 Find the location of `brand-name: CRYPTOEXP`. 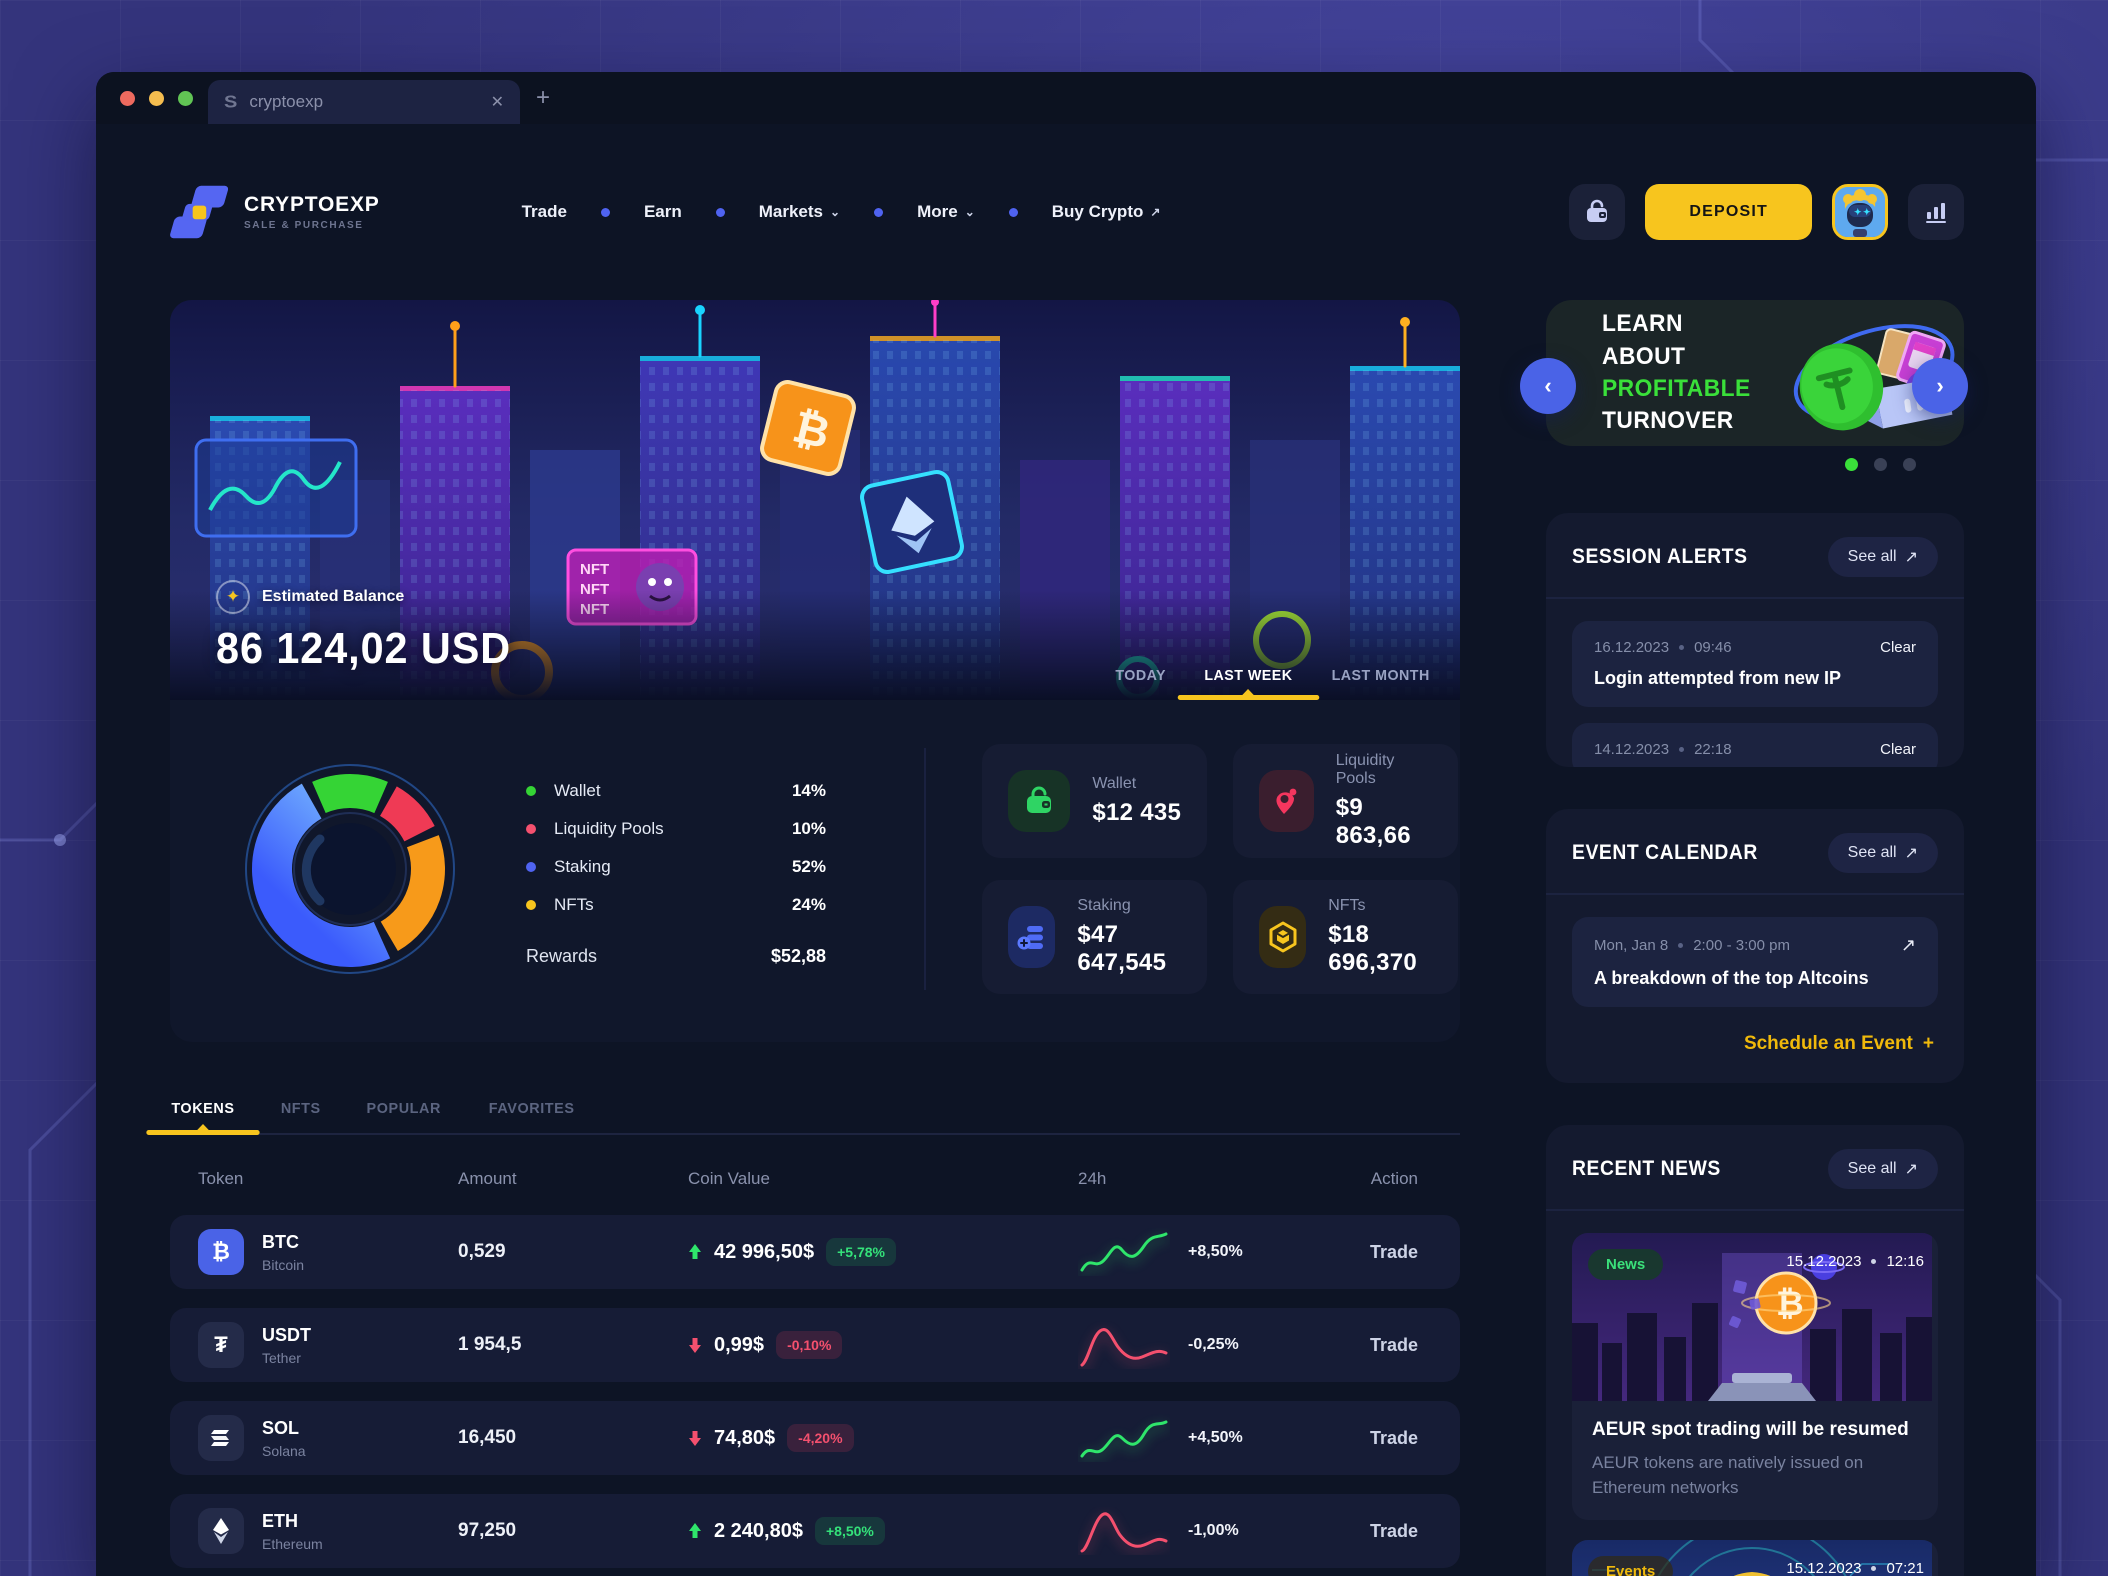

brand-name: CRYPTOEXP is located at coordinates (312, 204).